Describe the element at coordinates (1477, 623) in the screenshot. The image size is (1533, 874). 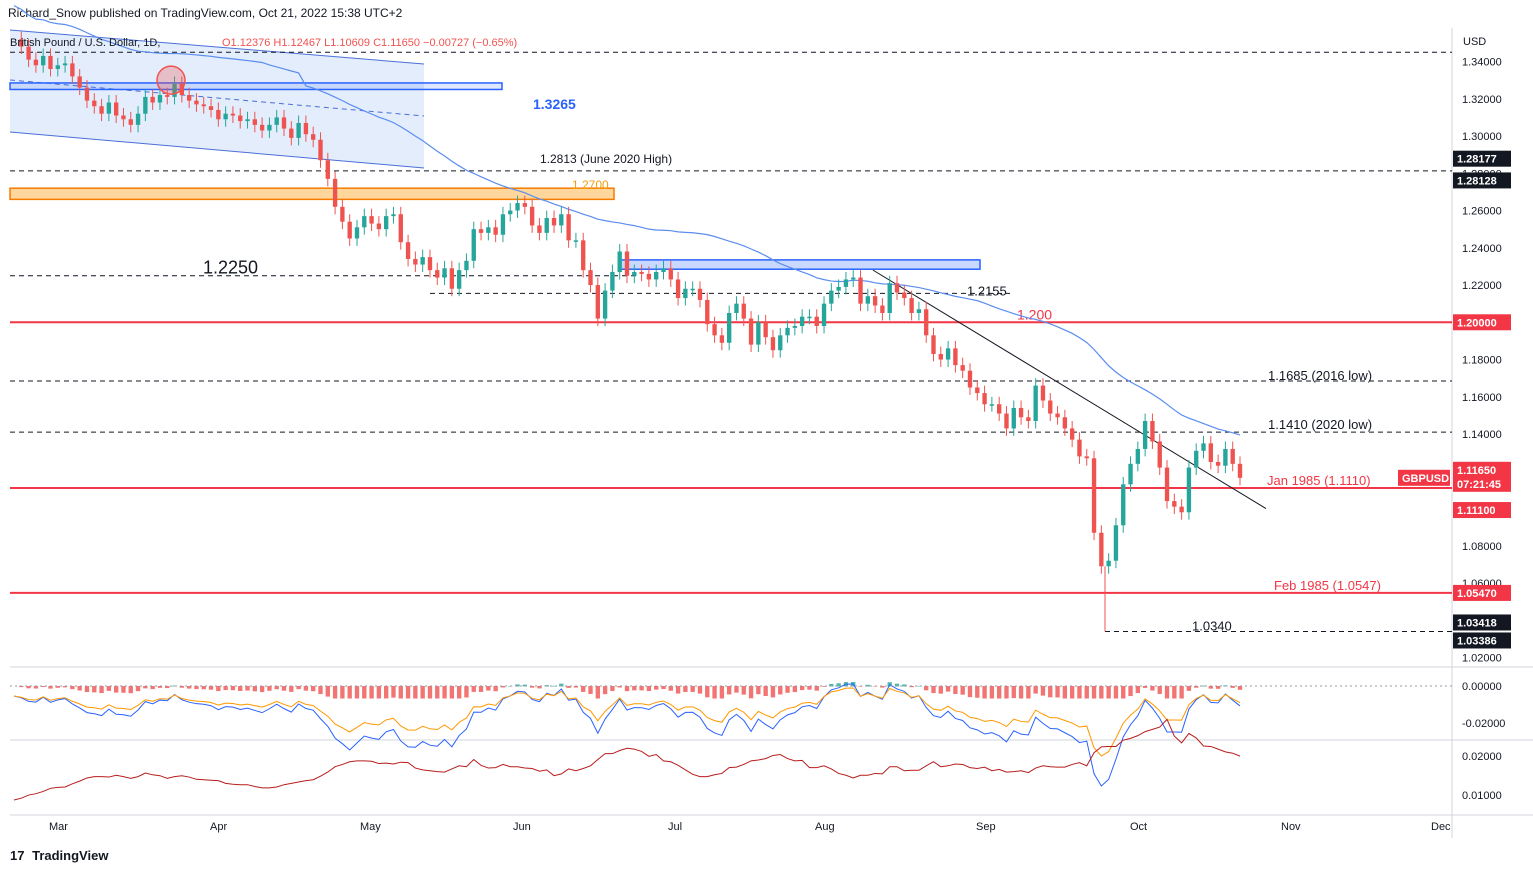
I see `price-badge-8: 1.03418` at that location.